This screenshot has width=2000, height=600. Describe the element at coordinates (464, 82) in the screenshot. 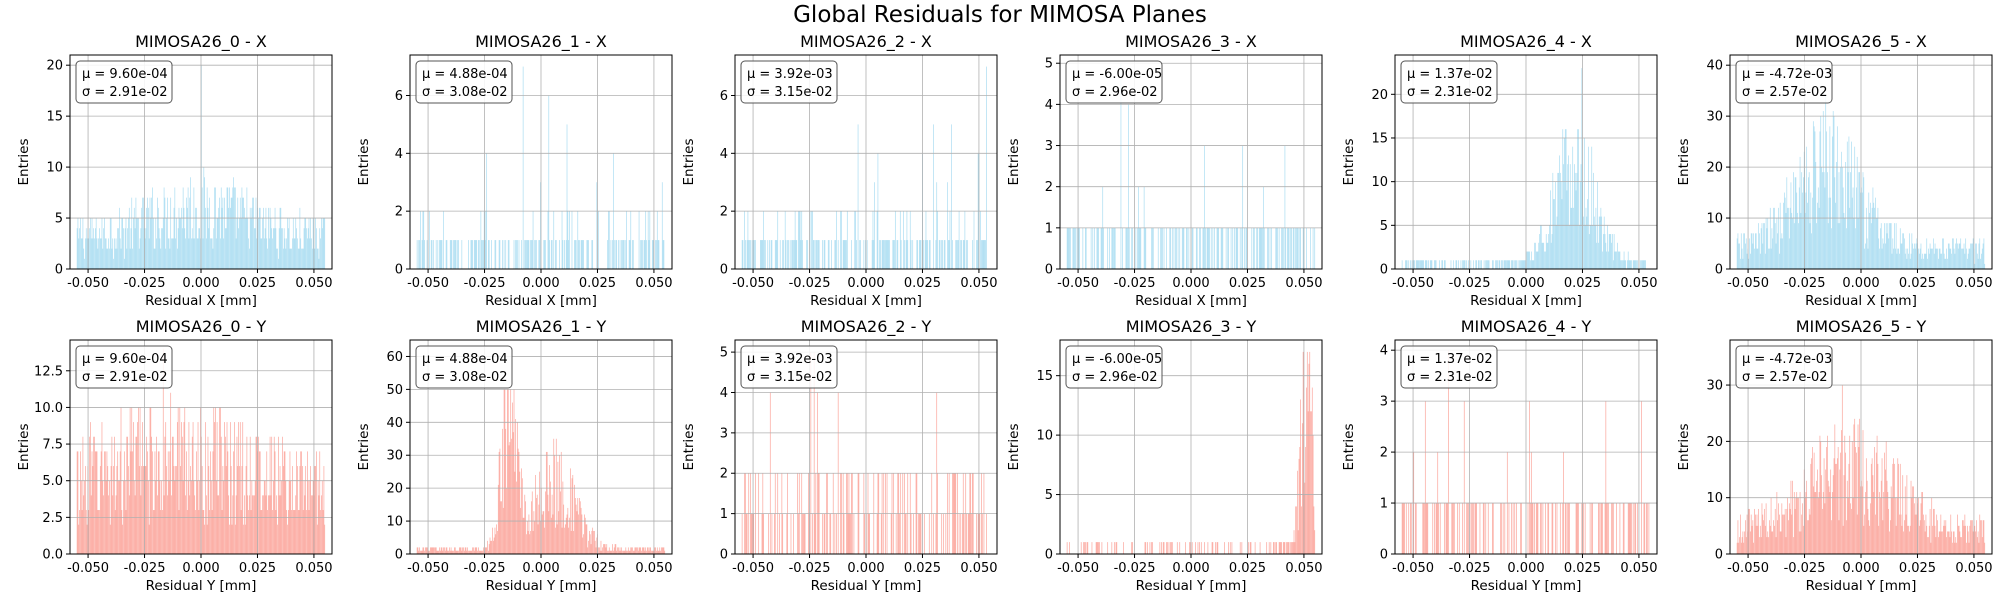

I see `stats-box` at that location.